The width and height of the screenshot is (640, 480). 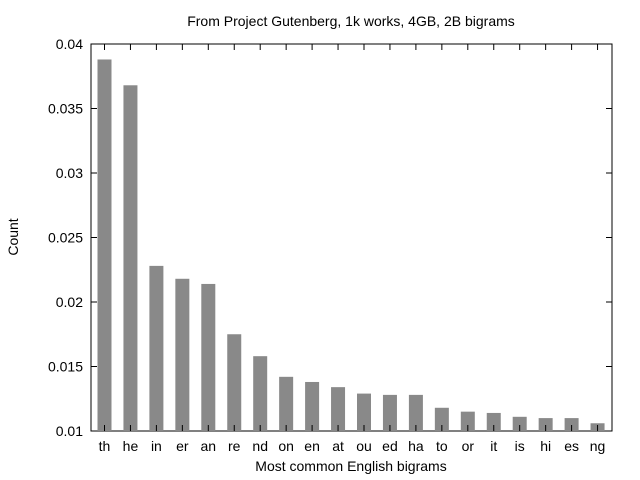 What do you see at coordinates (105, 446) in the screenshot?
I see `x-tick-label: th` at bounding box center [105, 446].